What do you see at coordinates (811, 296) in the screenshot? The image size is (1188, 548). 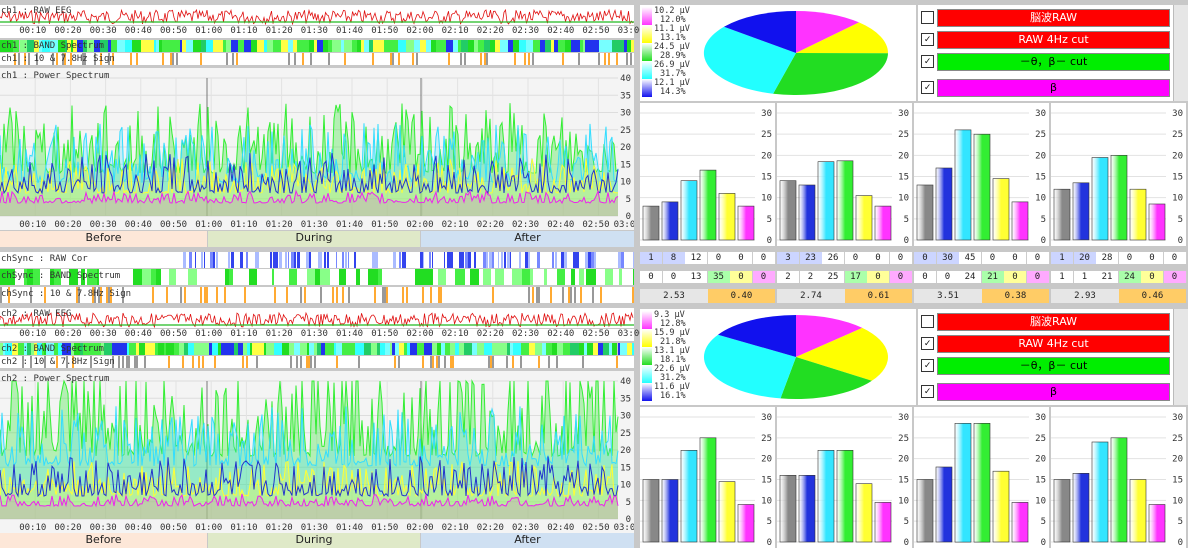 I see `sync-index-left: 2.74` at bounding box center [811, 296].